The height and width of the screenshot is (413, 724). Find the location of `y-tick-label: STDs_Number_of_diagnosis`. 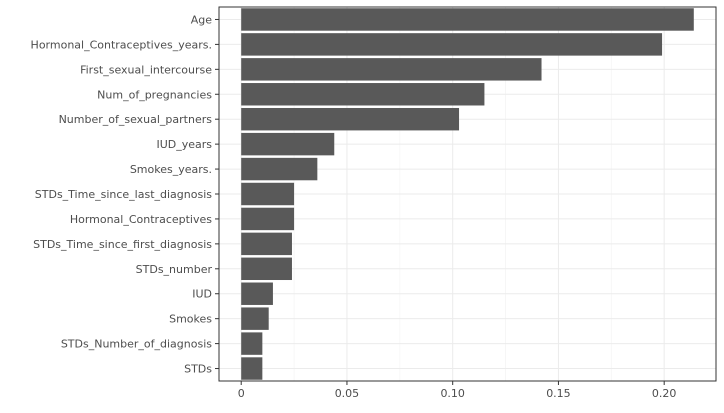

y-tick-label: STDs_Number_of_diagnosis is located at coordinates (136, 344).